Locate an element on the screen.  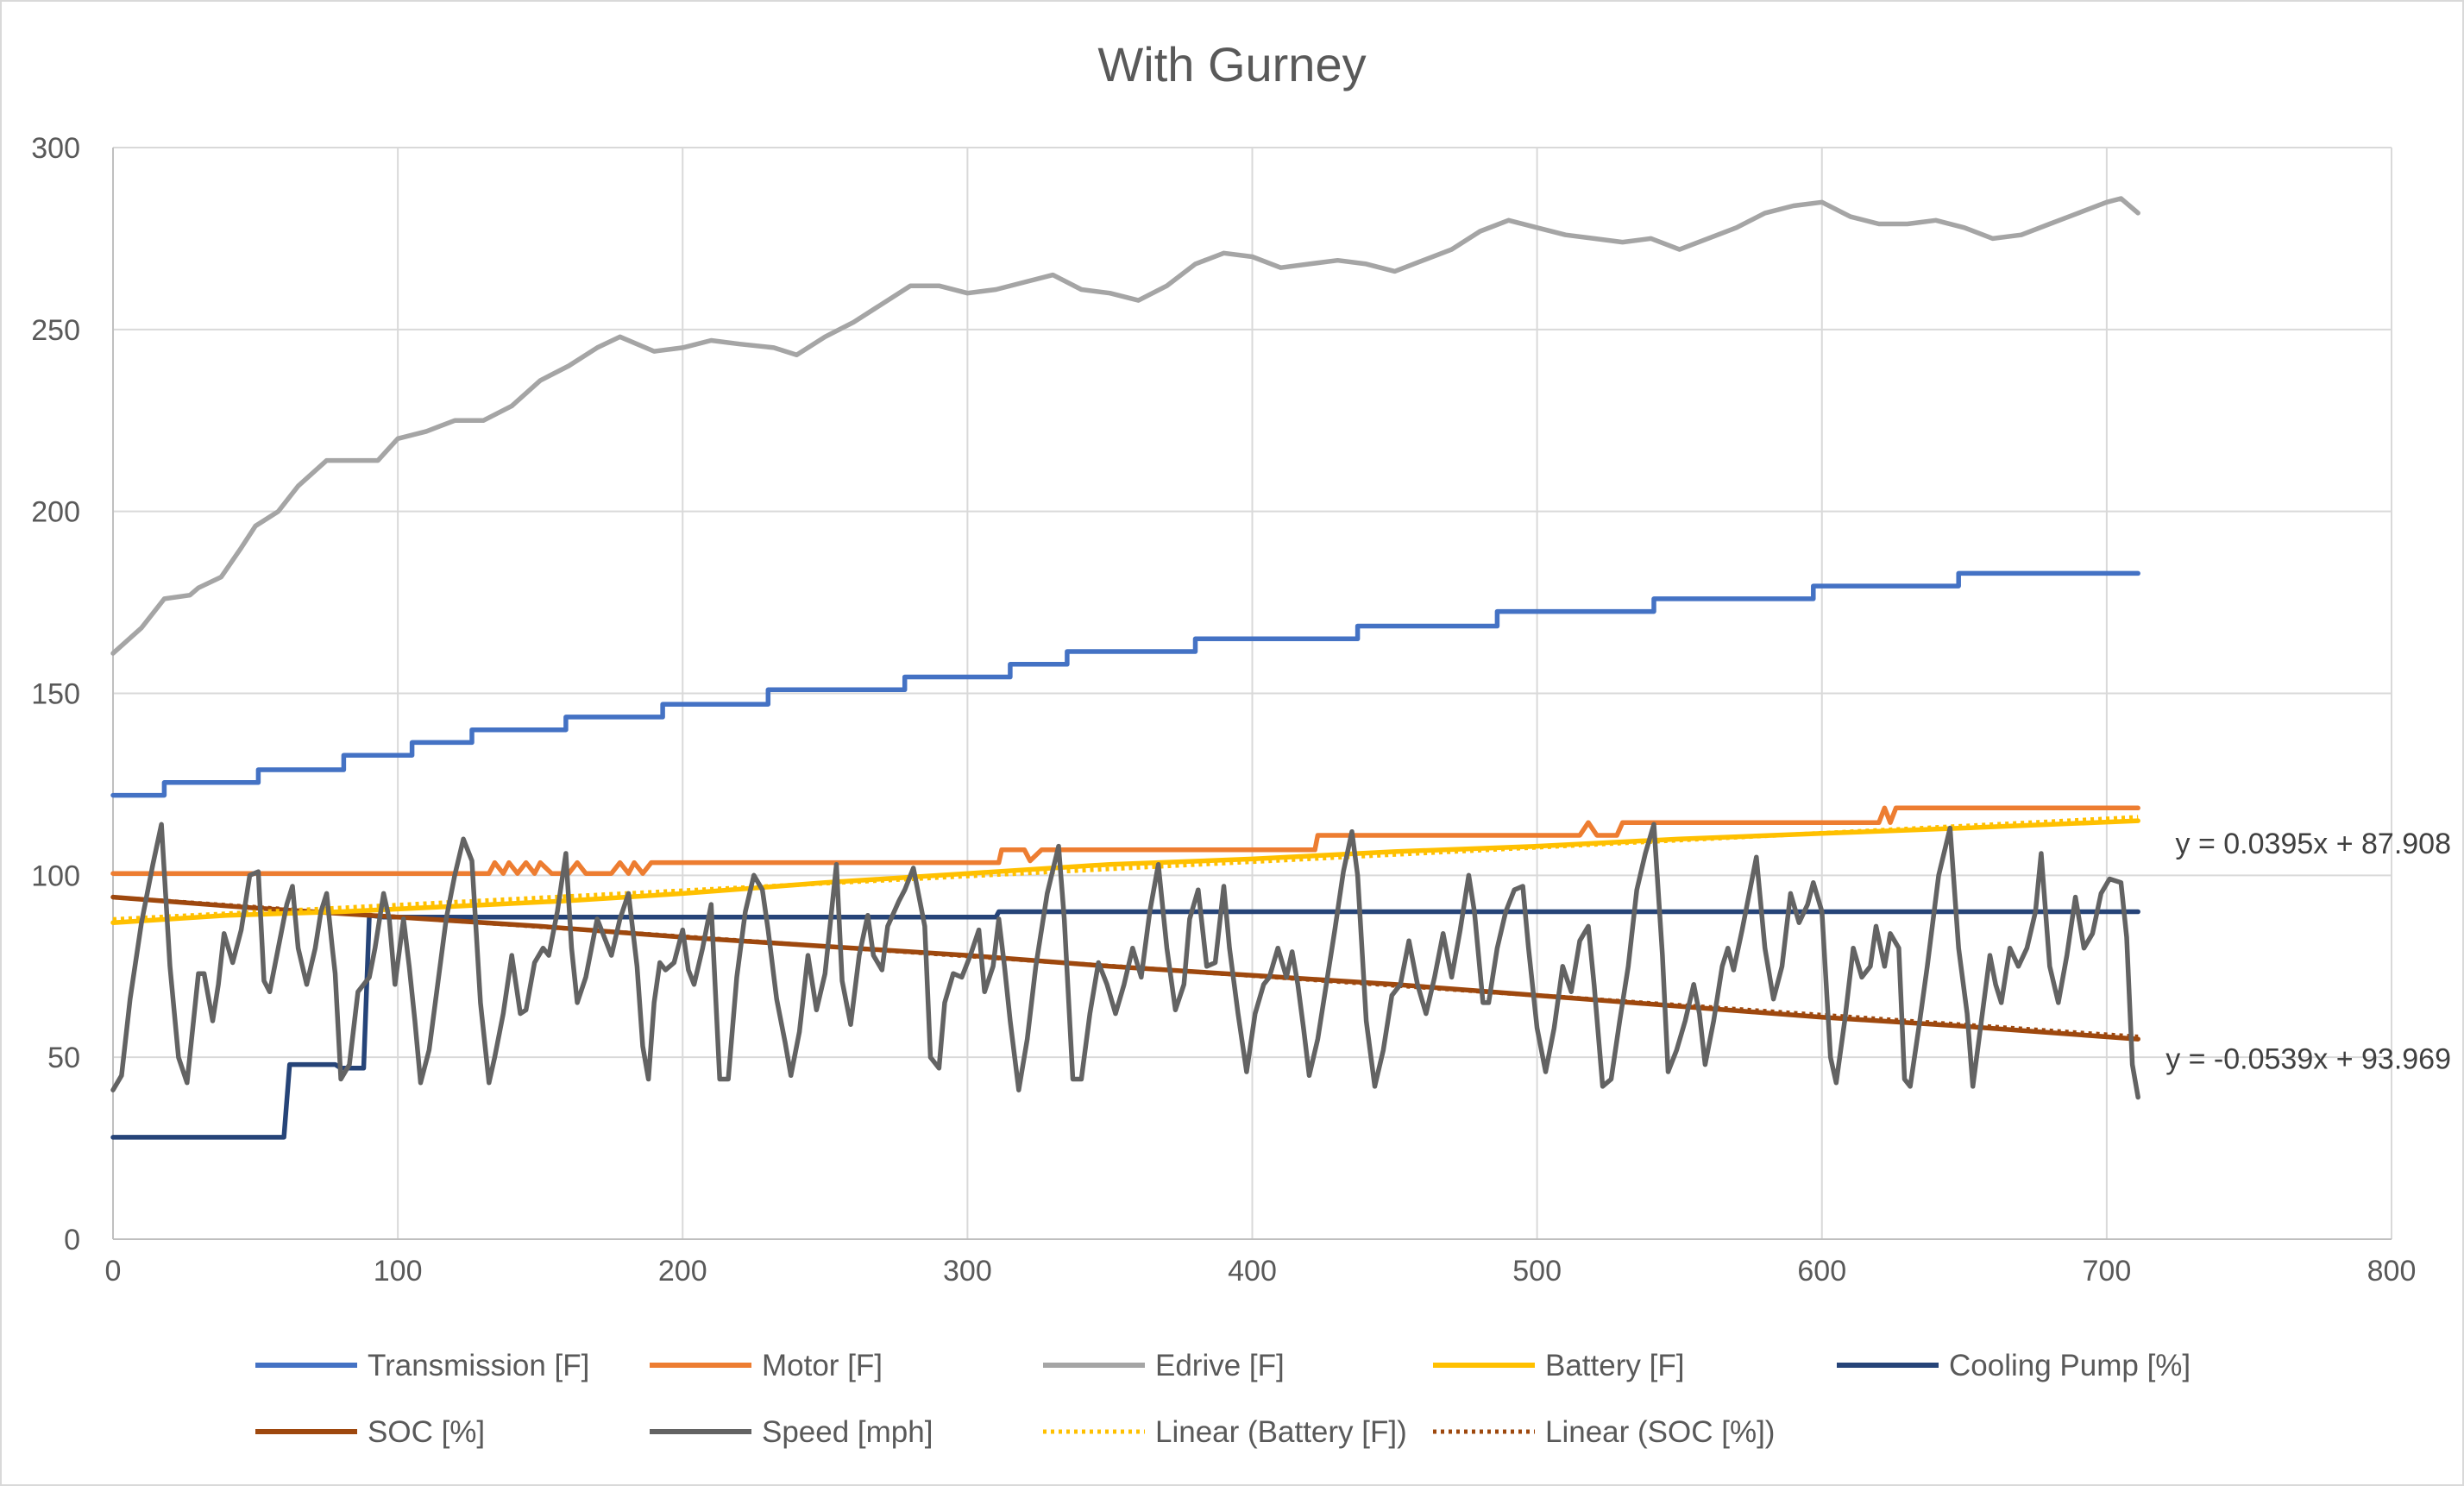
x-tick-label: 200 is located at coordinates (683, 1271).